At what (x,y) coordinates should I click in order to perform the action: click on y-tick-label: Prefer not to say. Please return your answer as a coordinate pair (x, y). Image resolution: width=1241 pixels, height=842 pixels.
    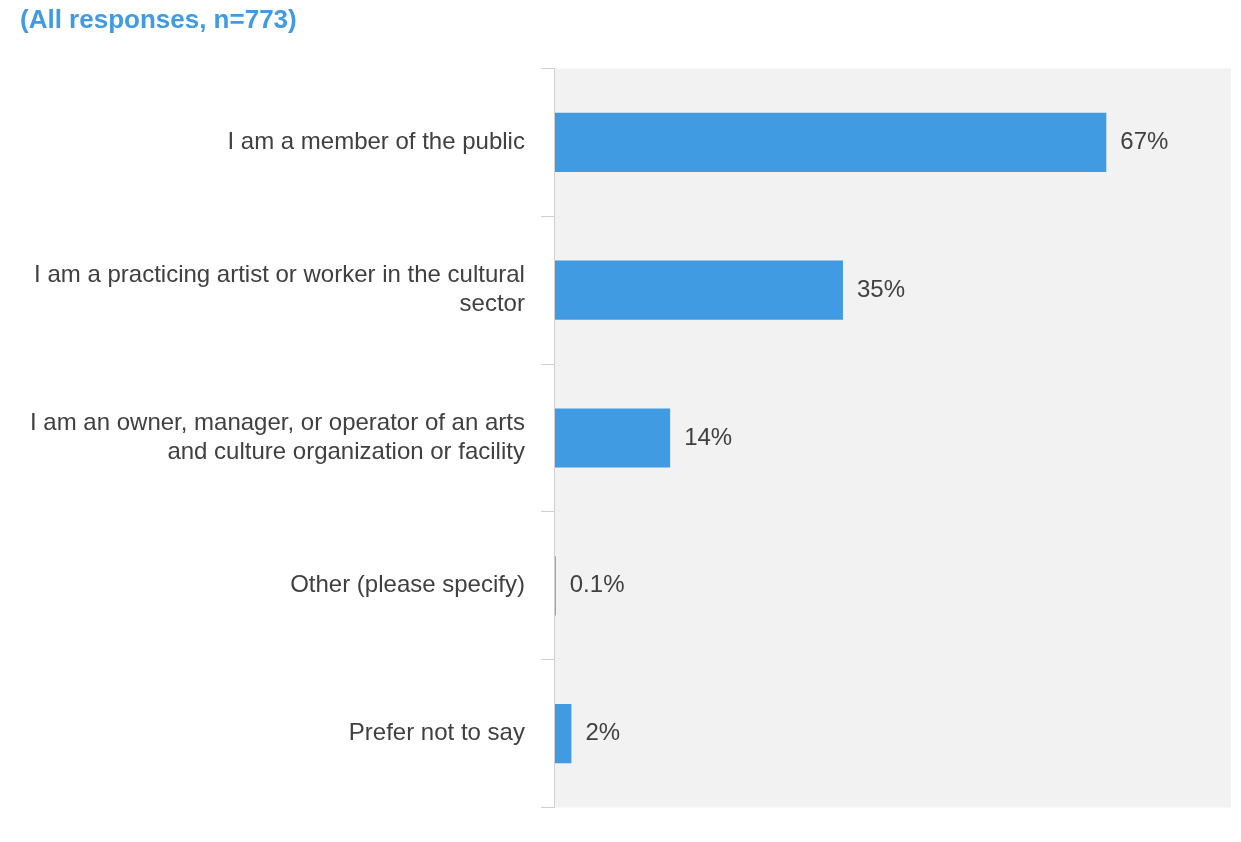
    Looking at the image, I should click on (436, 732).